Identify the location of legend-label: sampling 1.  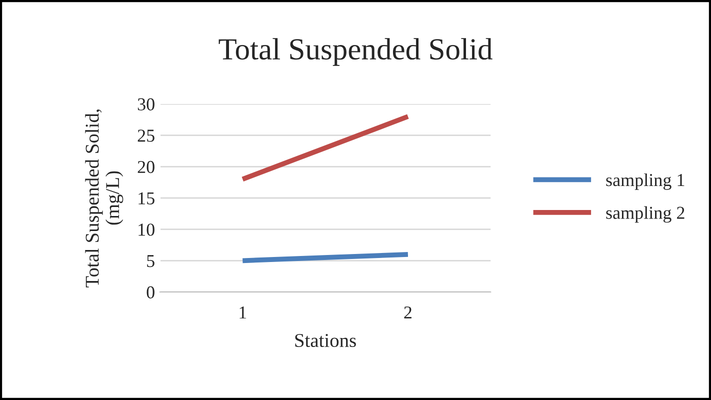
(645, 181).